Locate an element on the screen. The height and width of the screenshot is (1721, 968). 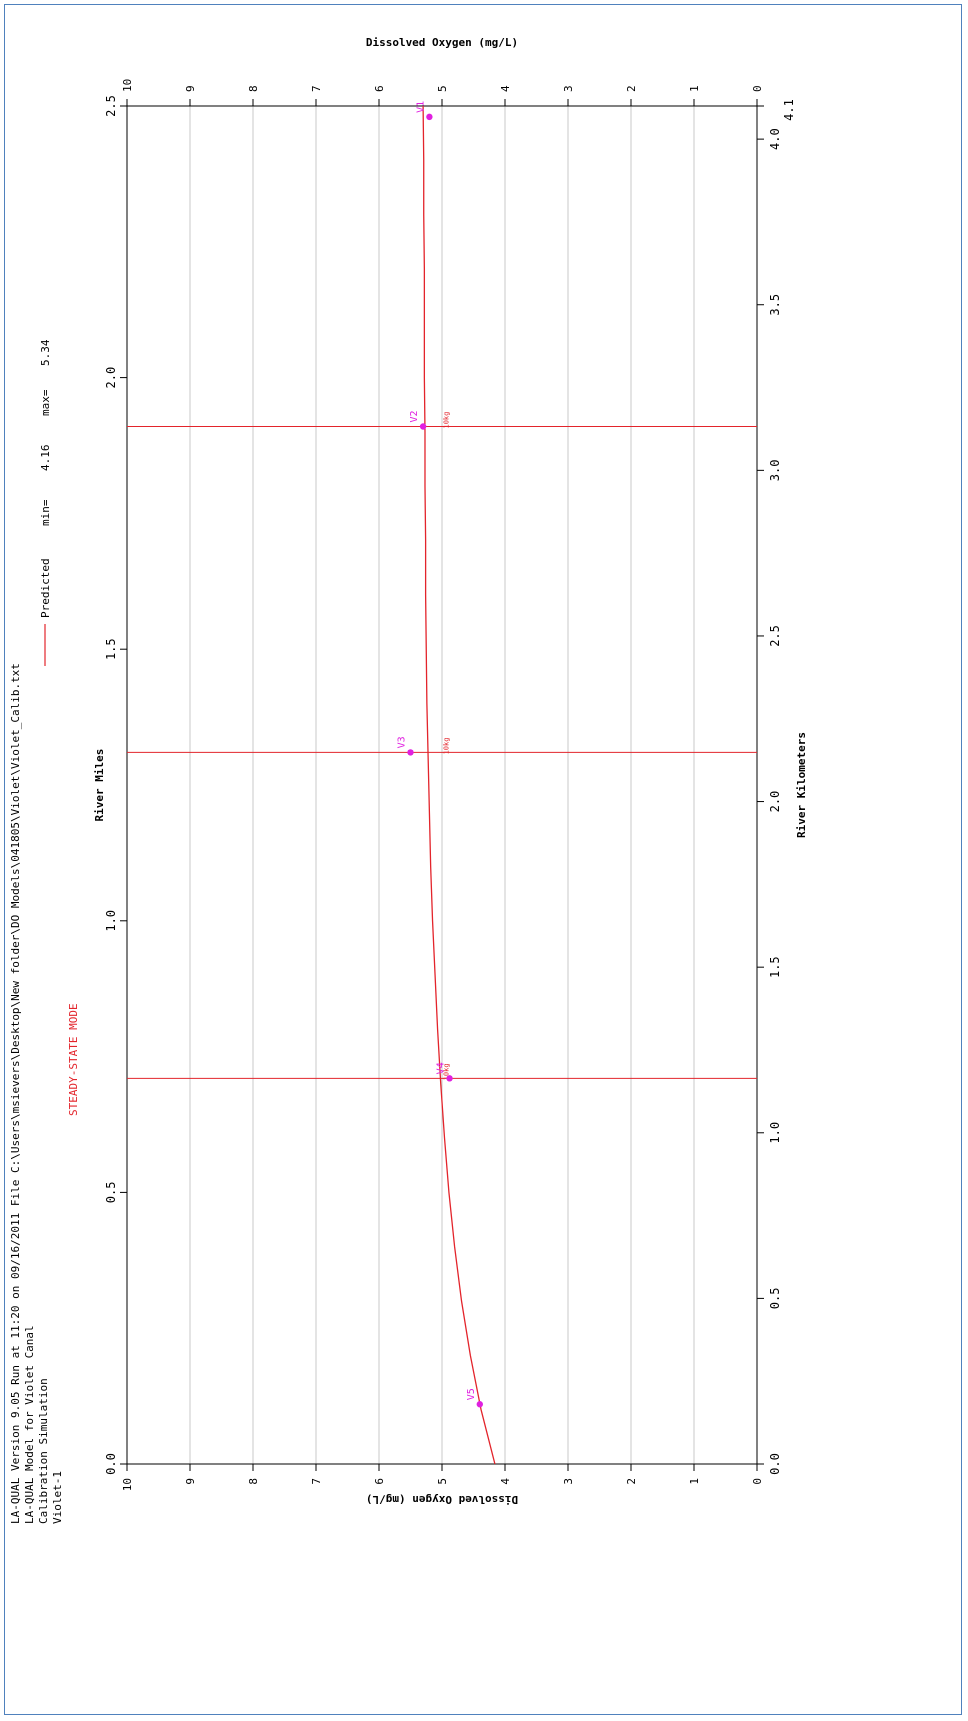
y-tick-label-right: 2 is located at coordinates (631, 88).